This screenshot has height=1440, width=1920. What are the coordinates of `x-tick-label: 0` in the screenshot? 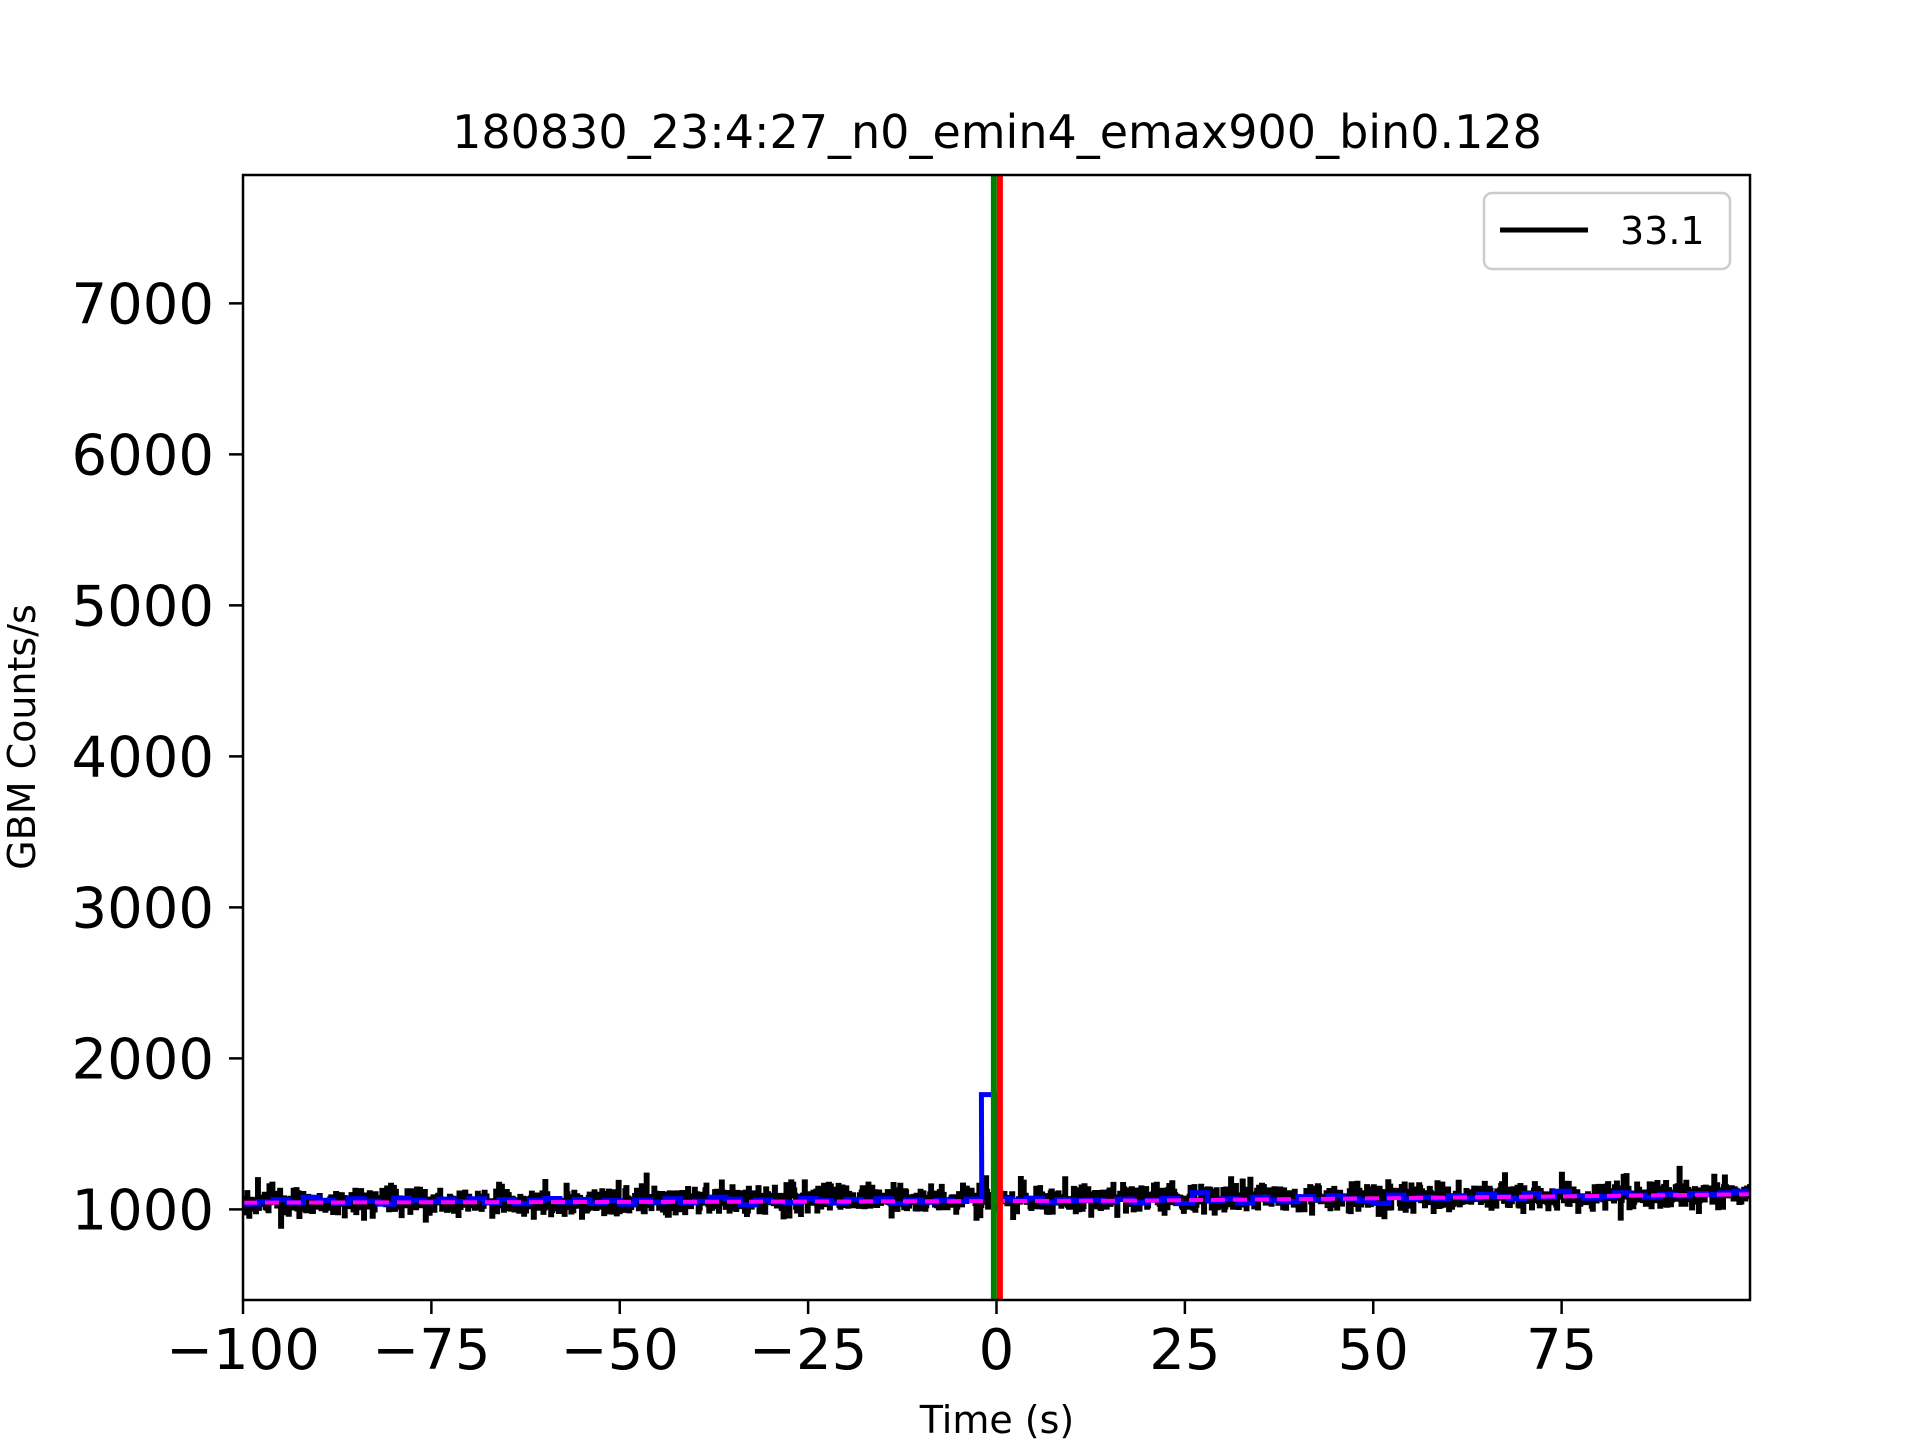 It's located at (997, 1350).